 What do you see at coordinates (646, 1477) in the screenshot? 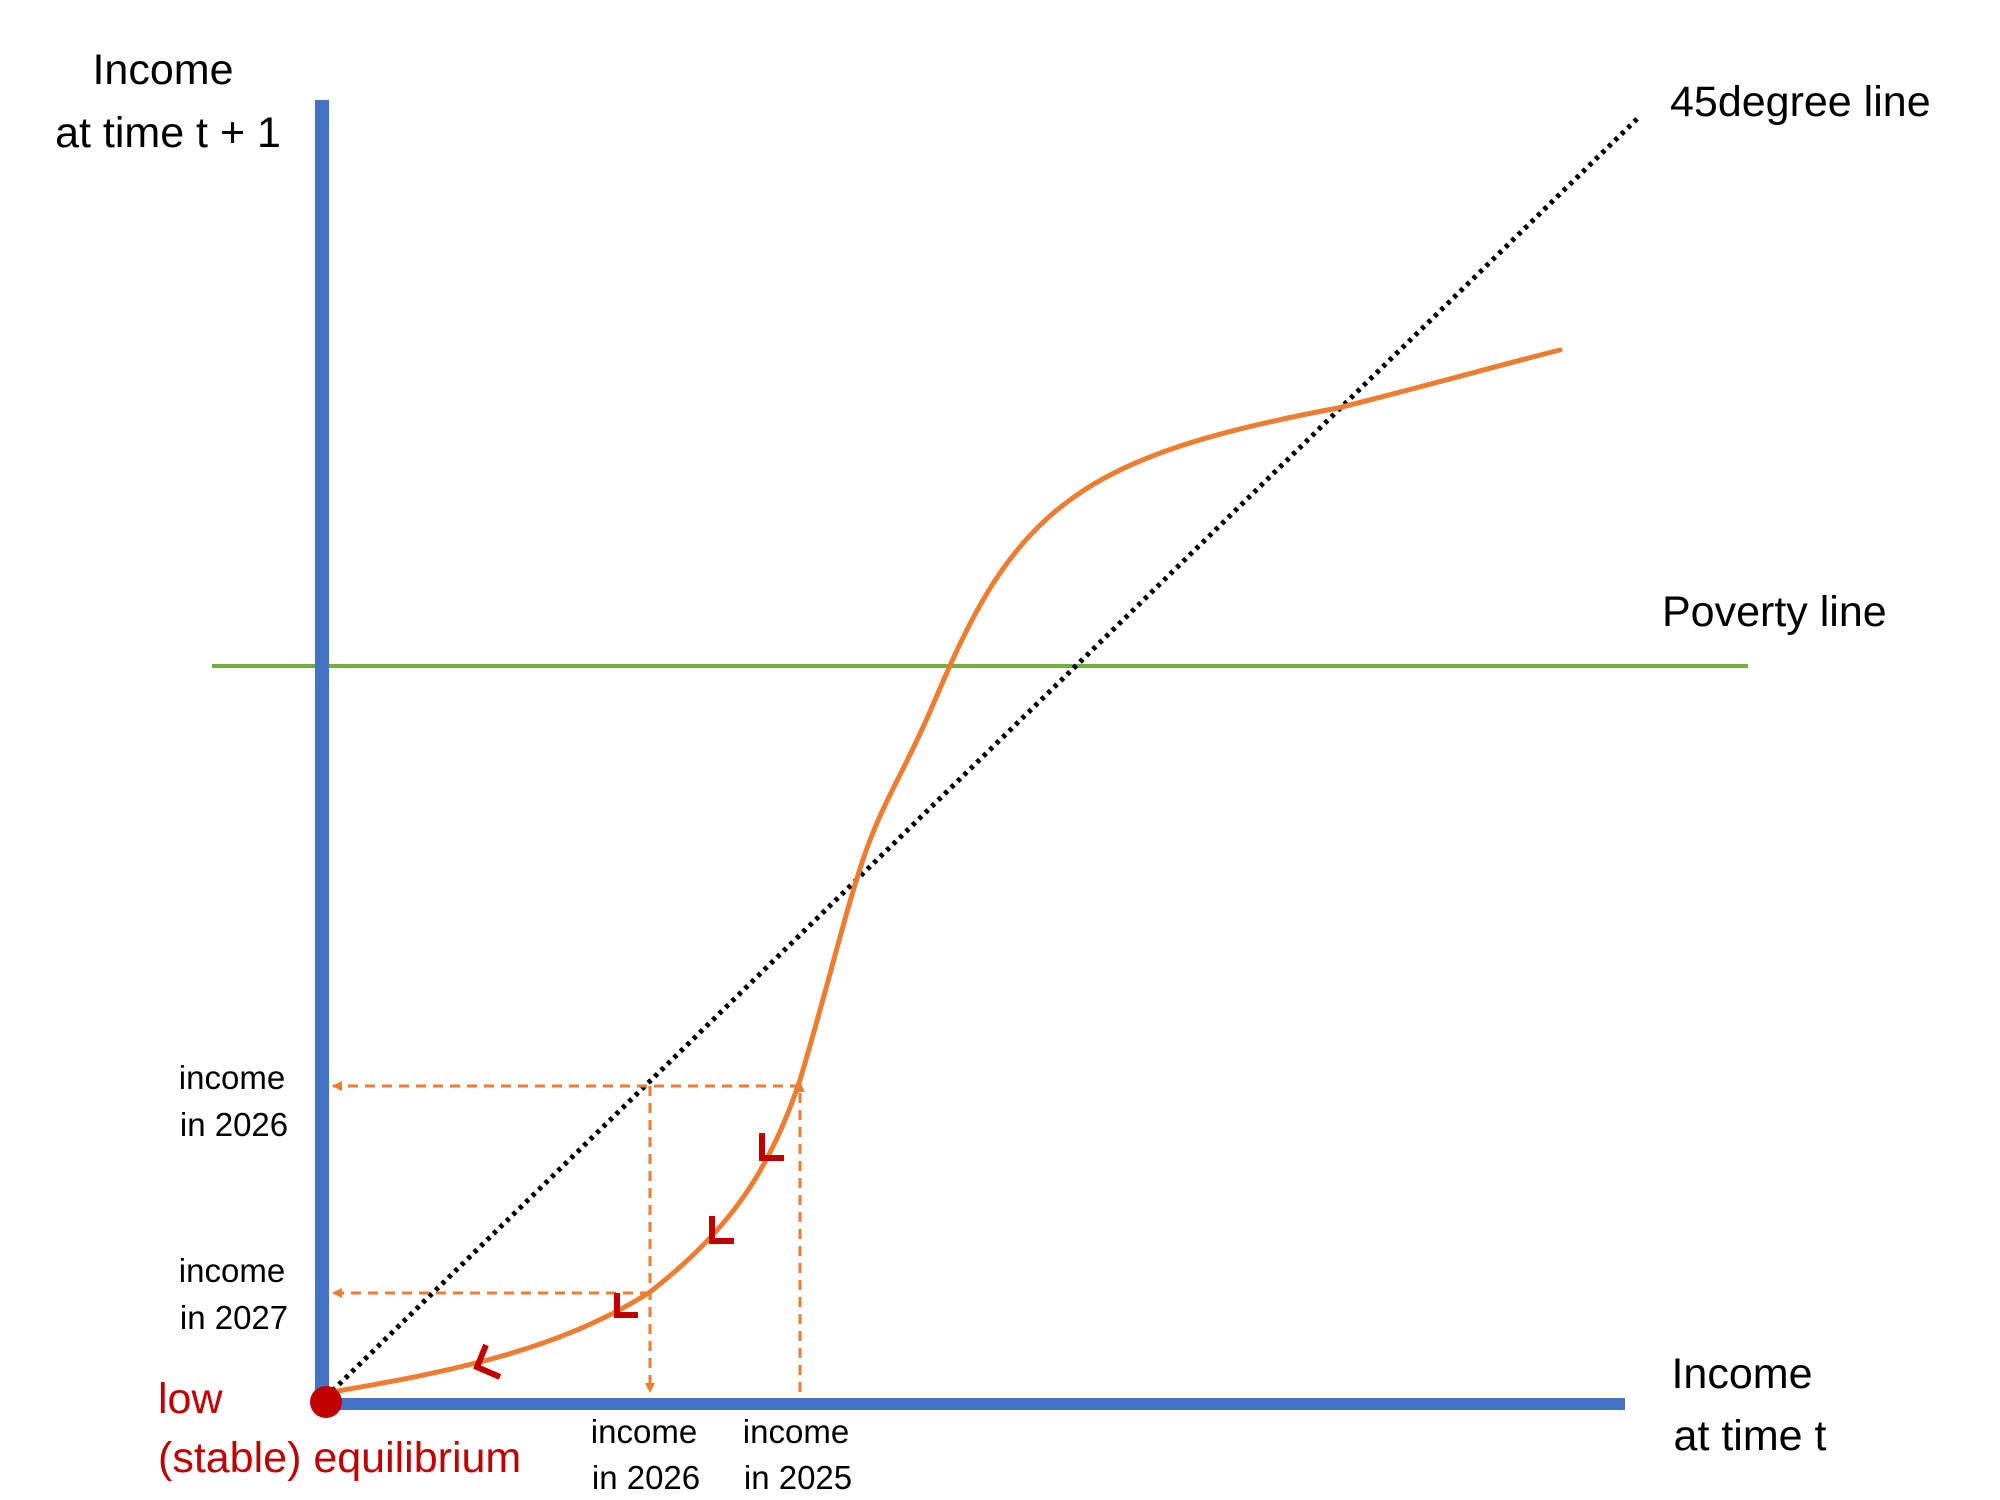
I see `x-income-2026-label-line2: in 2026` at bounding box center [646, 1477].